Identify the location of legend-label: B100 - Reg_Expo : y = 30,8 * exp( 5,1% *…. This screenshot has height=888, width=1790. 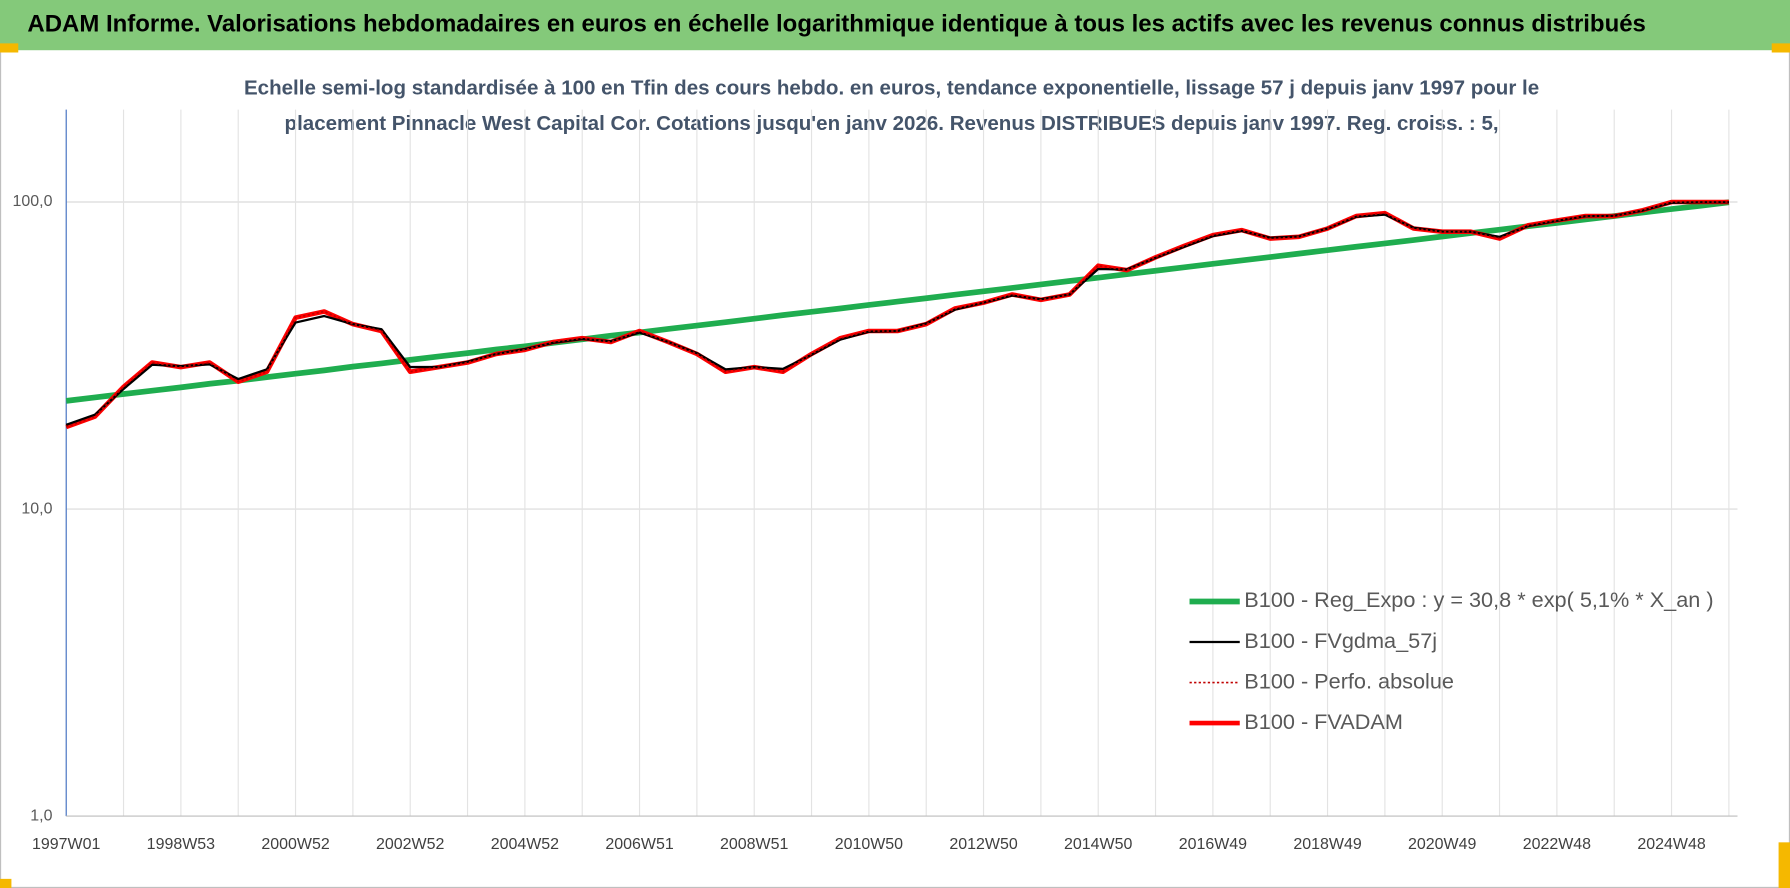
(1478, 599).